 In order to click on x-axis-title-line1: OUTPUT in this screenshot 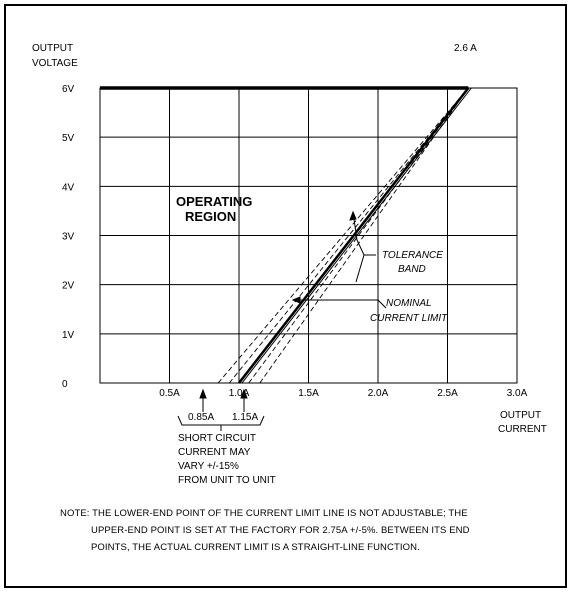, I will do `click(520, 415)`.